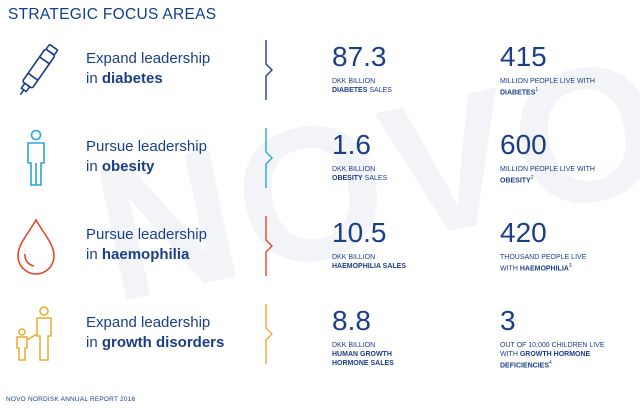 This screenshot has width=640, height=408. What do you see at coordinates (148, 69) in the screenshot?
I see `focus-lead: Expand leadership in diabetes` at bounding box center [148, 69].